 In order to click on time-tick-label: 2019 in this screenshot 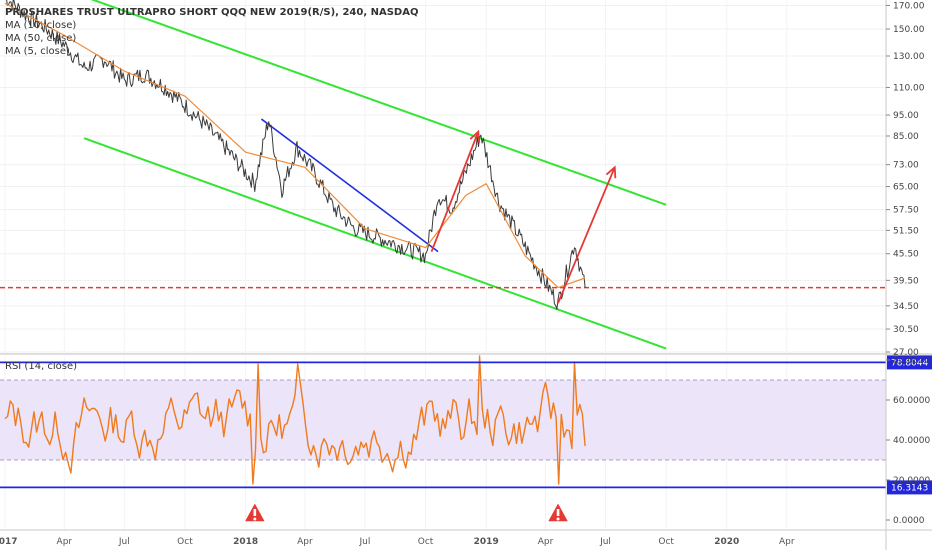, I will do `click(486, 542)`.